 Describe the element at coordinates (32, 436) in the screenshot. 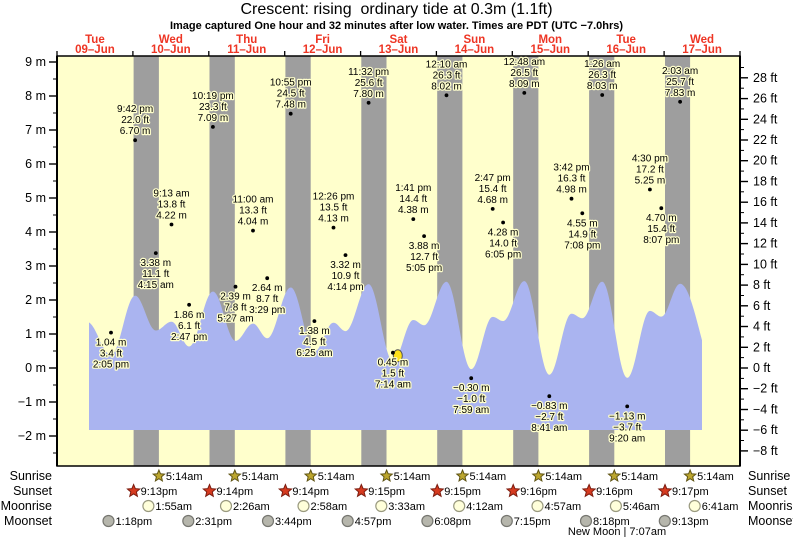

I see `left-axis-tick-label: −2 m` at that location.